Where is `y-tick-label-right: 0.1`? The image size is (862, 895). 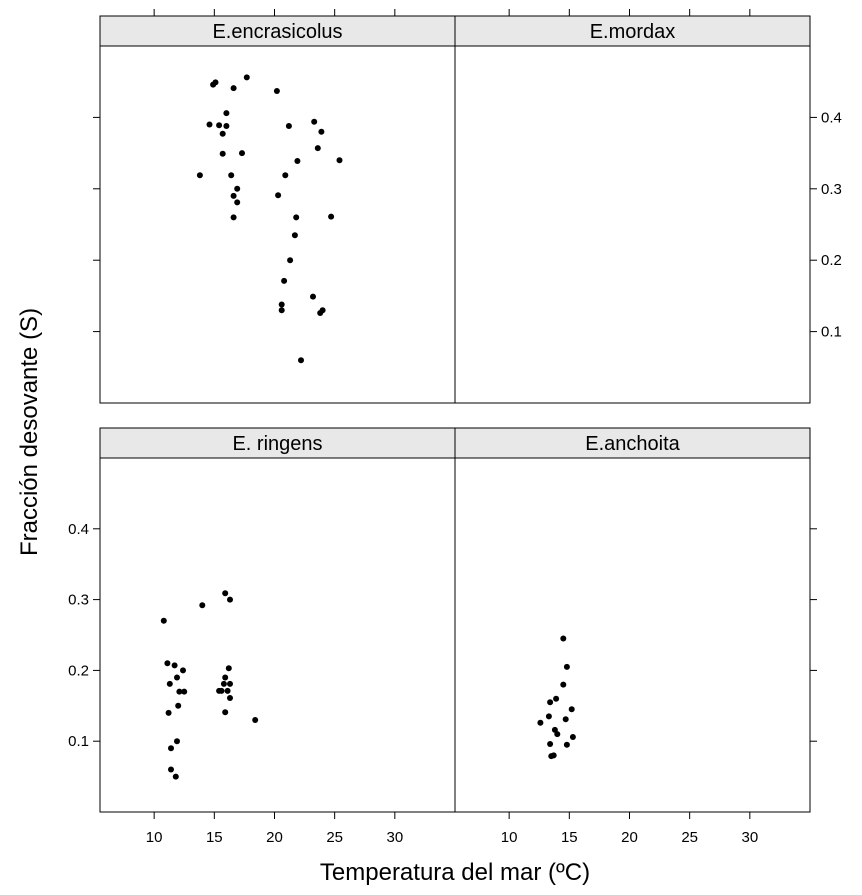 y-tick-label-right: 0.1 is located at coordinates (831, 332).